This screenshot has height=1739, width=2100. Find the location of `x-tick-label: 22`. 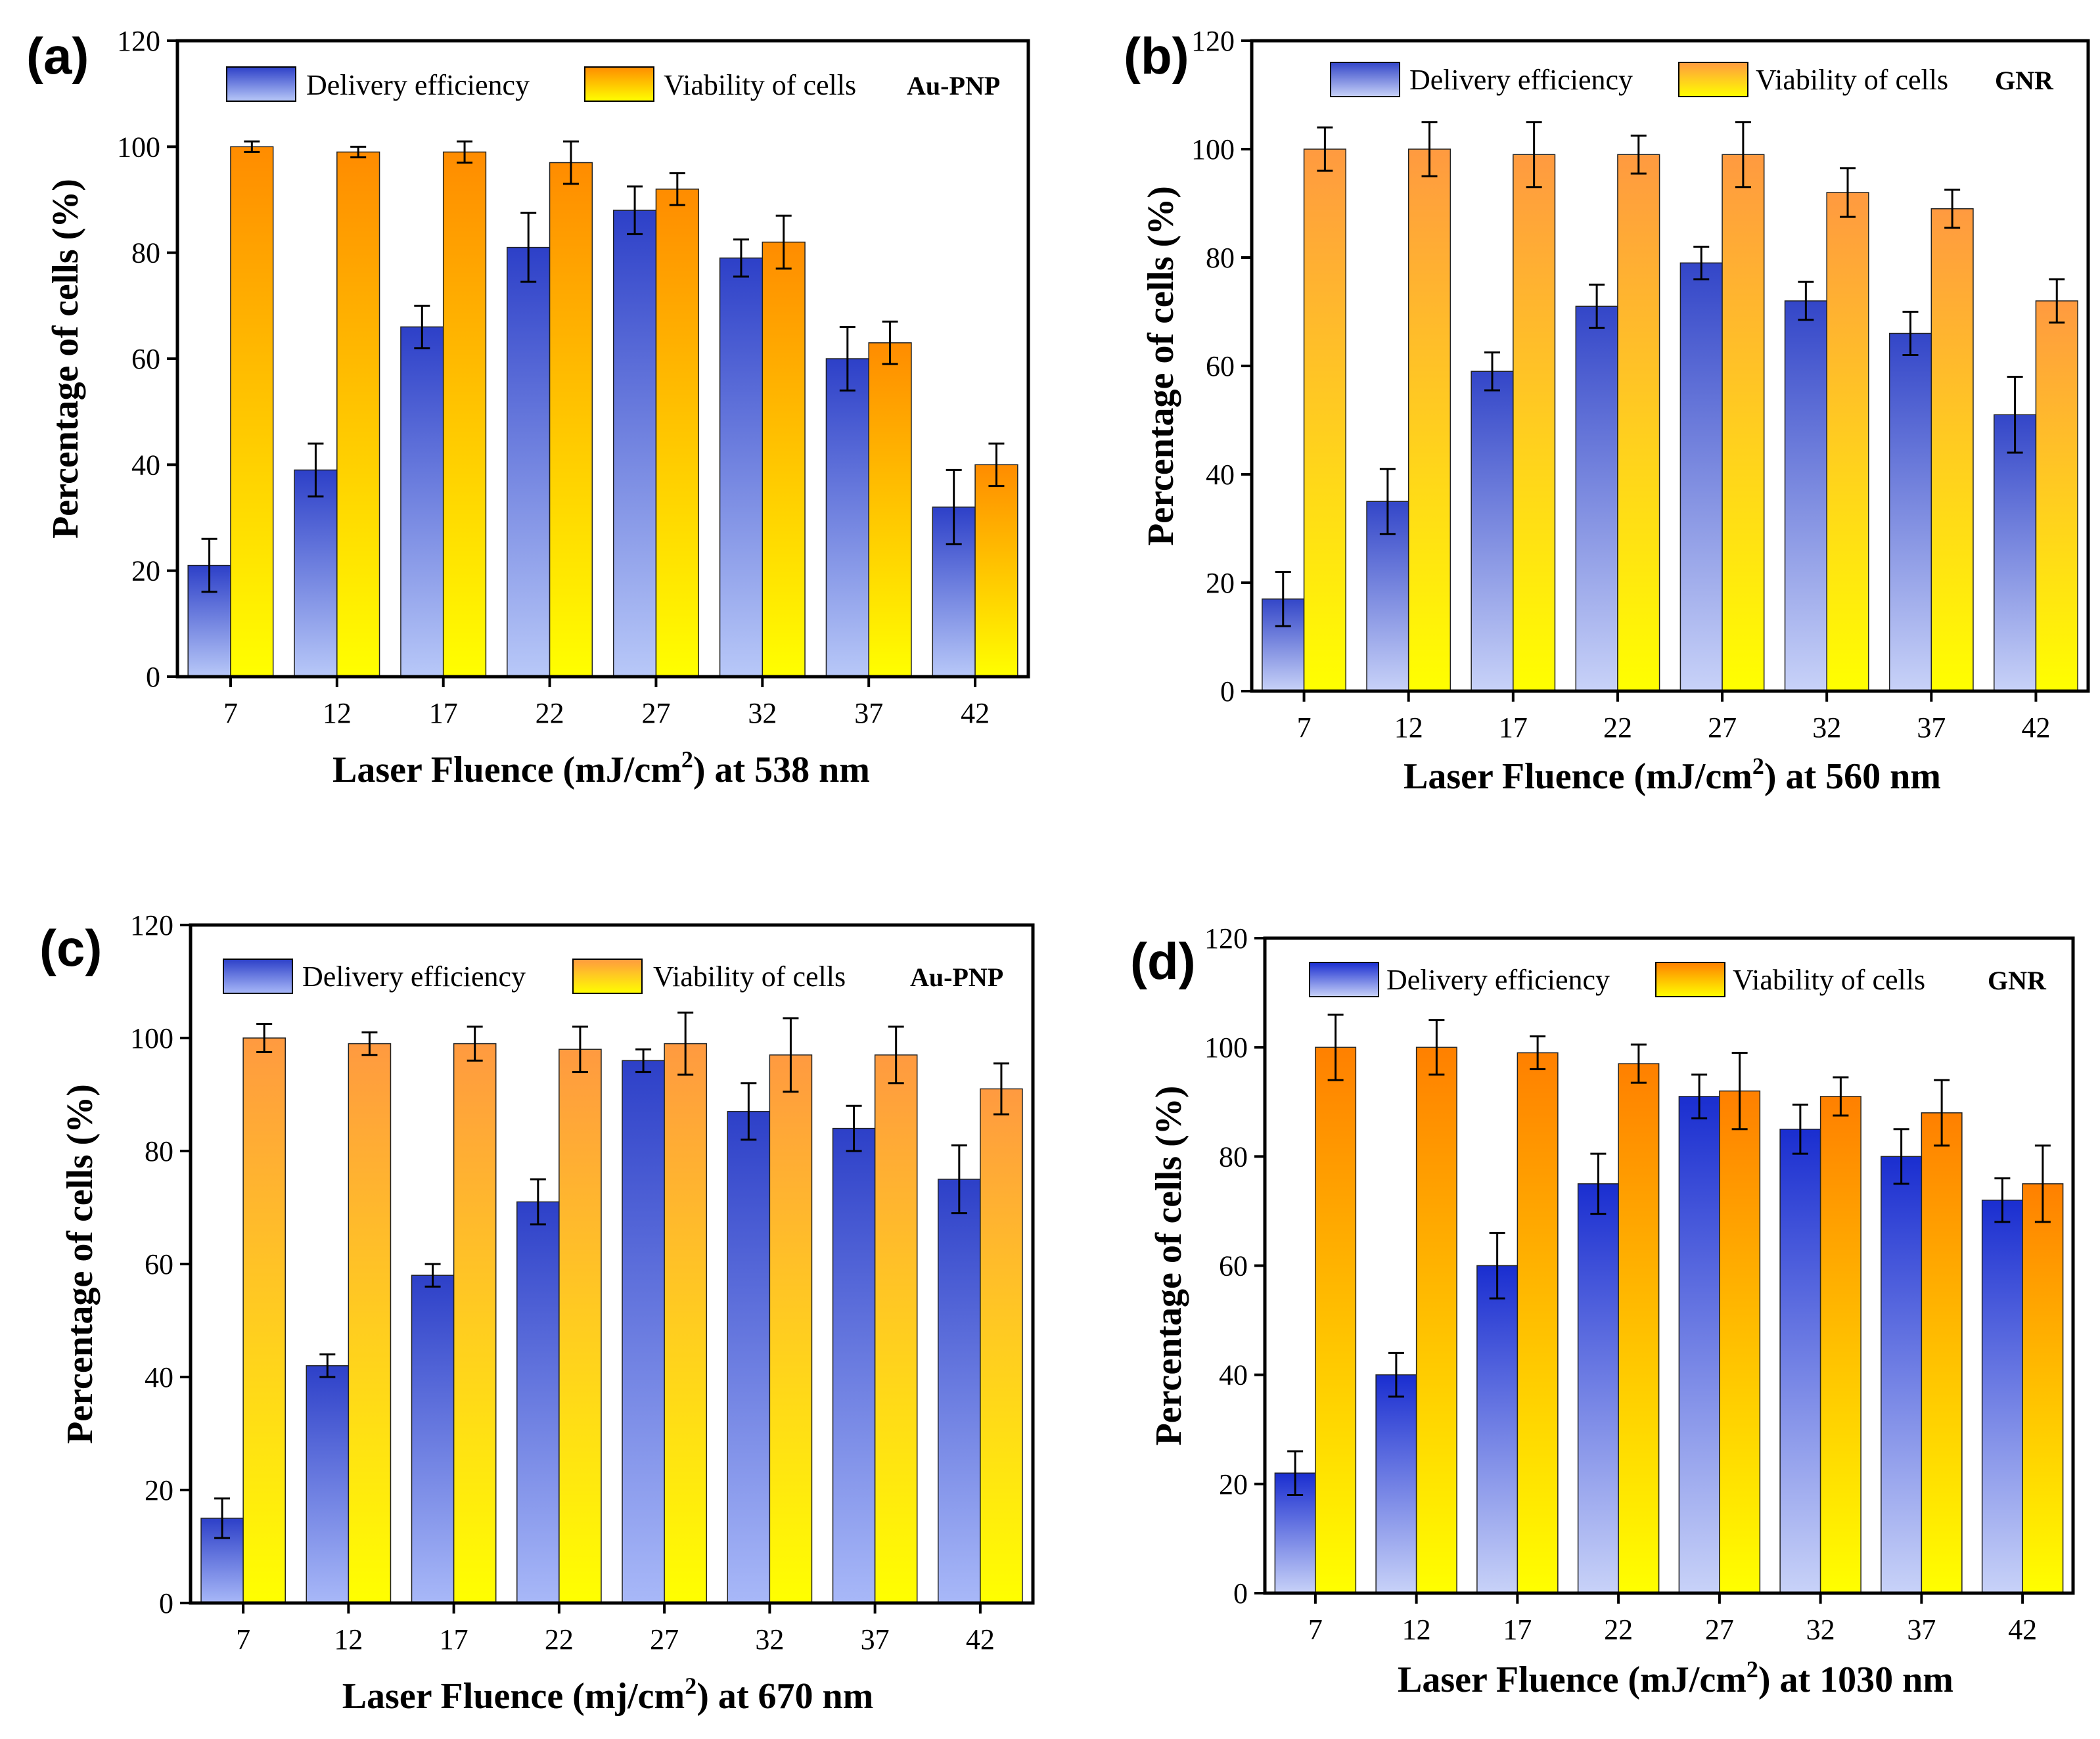

x-tick-label: 22 is located at coordinates (559, 1639).